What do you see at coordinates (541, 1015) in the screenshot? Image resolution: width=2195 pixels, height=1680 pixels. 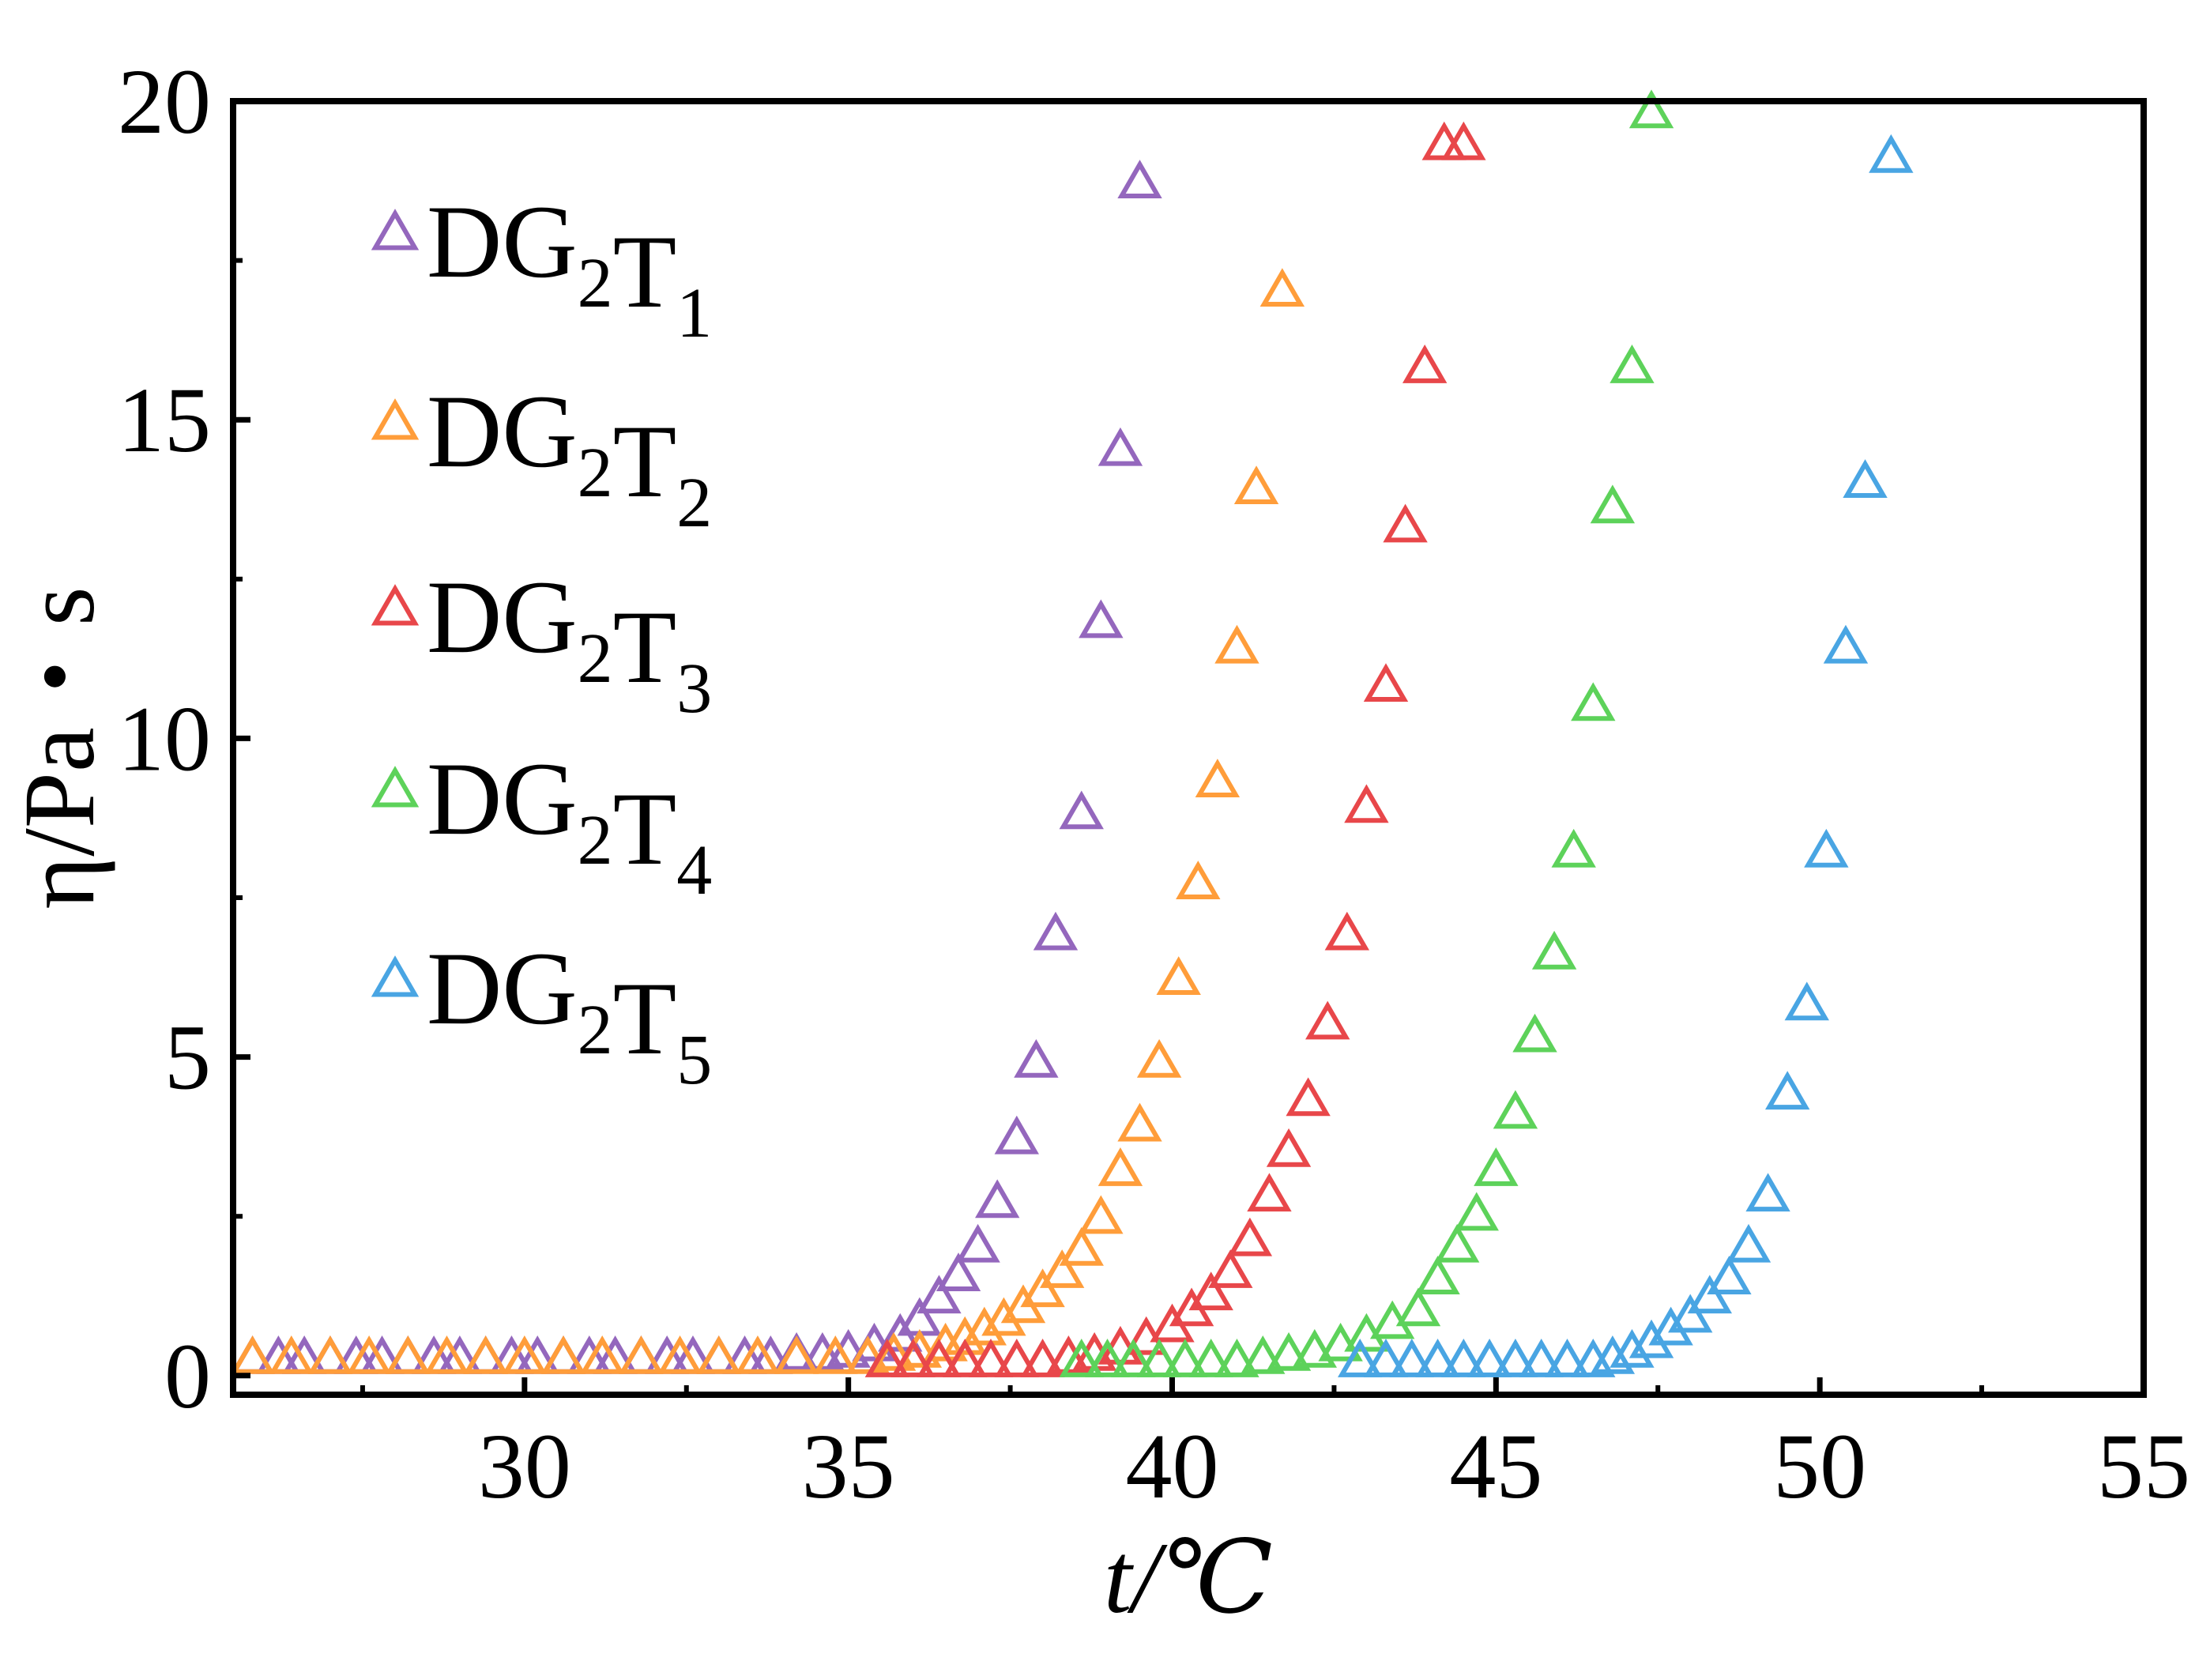 I see `legend-item: DG2T5` at bounding box center [541, 1015].